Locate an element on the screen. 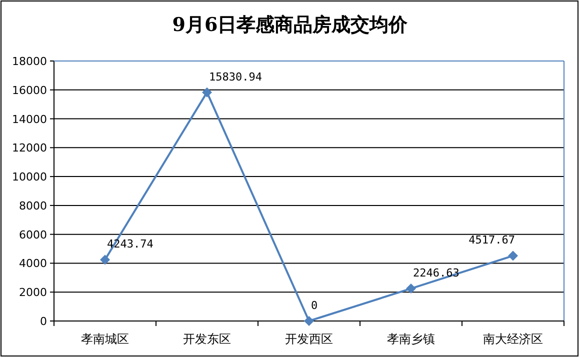 The height and width of the screenshot is (358, 580). y-tick-label: 14000 is located at coordinates (29, 119).